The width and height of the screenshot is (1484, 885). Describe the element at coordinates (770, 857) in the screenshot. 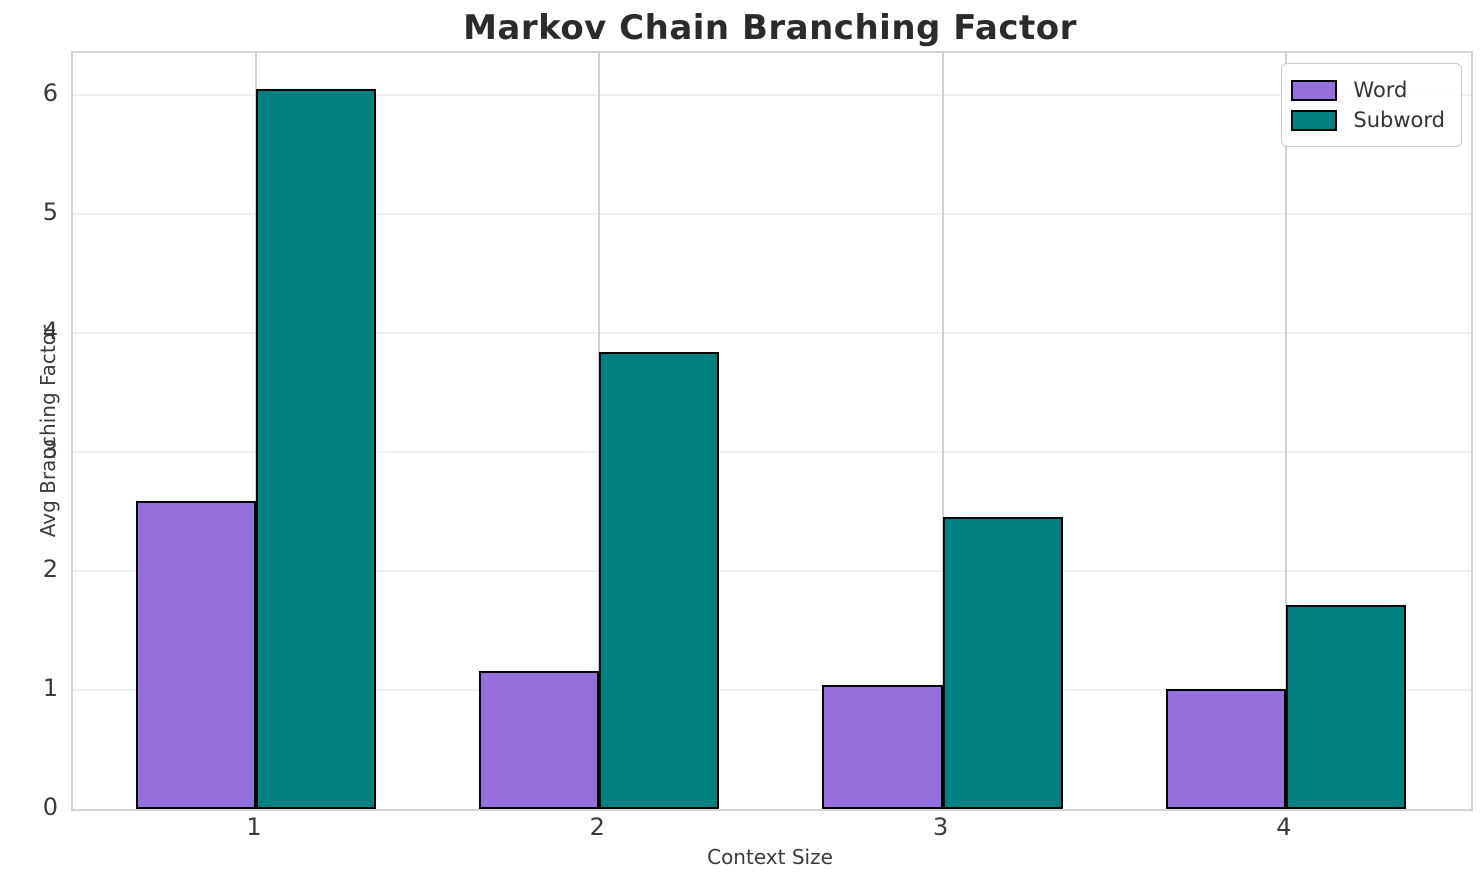

I see `x-axis-title: Context Size` at that location.